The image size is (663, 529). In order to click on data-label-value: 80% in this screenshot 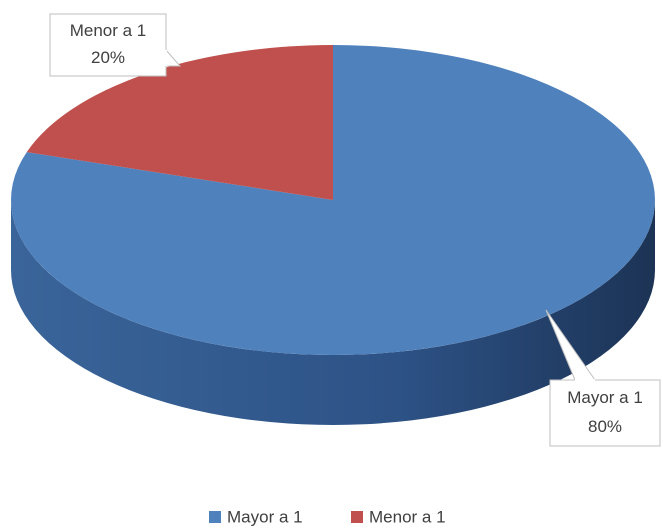, I will do `click(605, 426)`.